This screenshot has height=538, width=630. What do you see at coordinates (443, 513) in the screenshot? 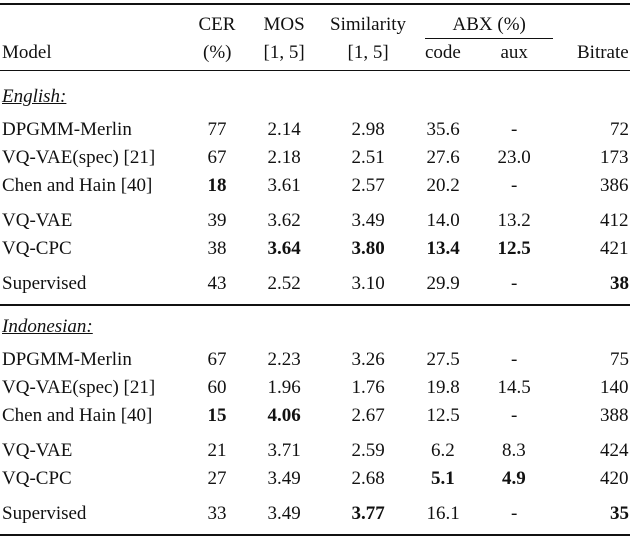
I see `table-cell: 16.1` at bounding box center [443, 513].